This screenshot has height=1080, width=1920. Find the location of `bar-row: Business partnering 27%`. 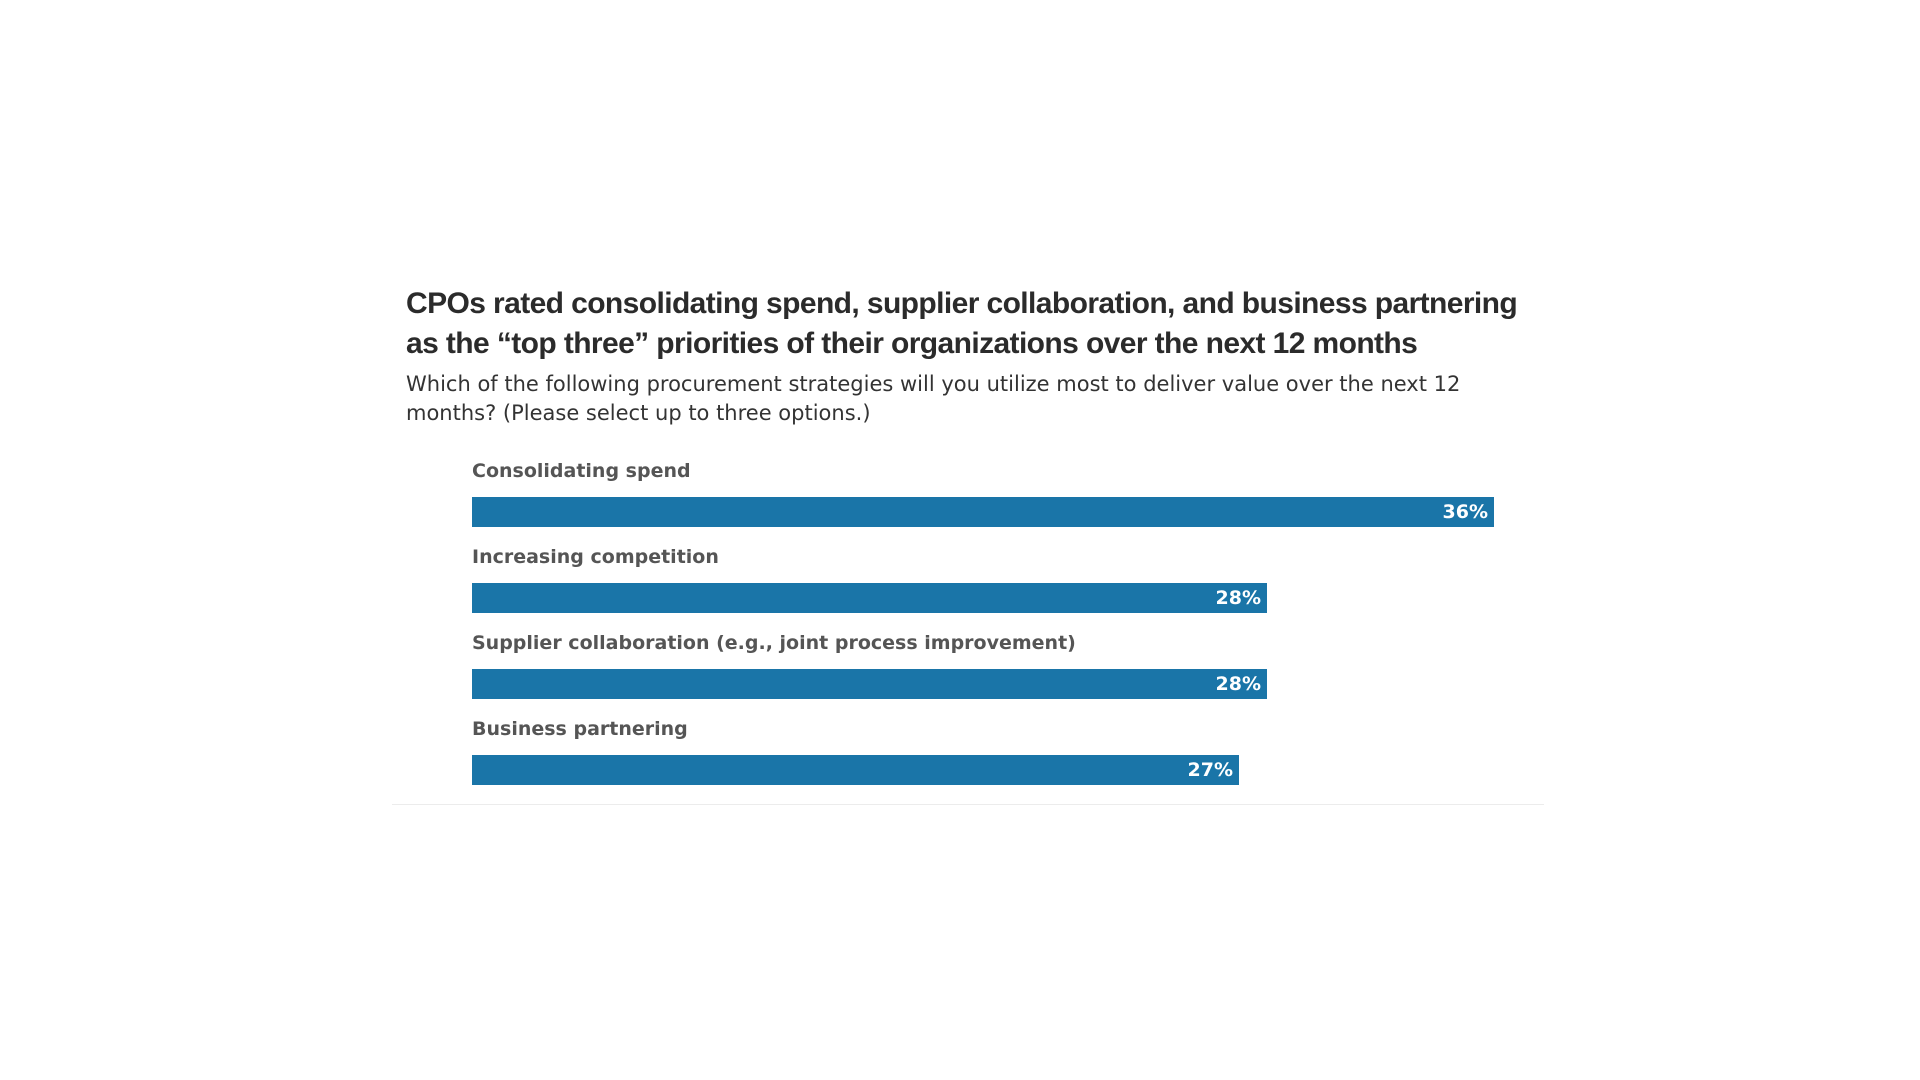

bar-row: Business partnering 27% is located at coordinates (992, 760).